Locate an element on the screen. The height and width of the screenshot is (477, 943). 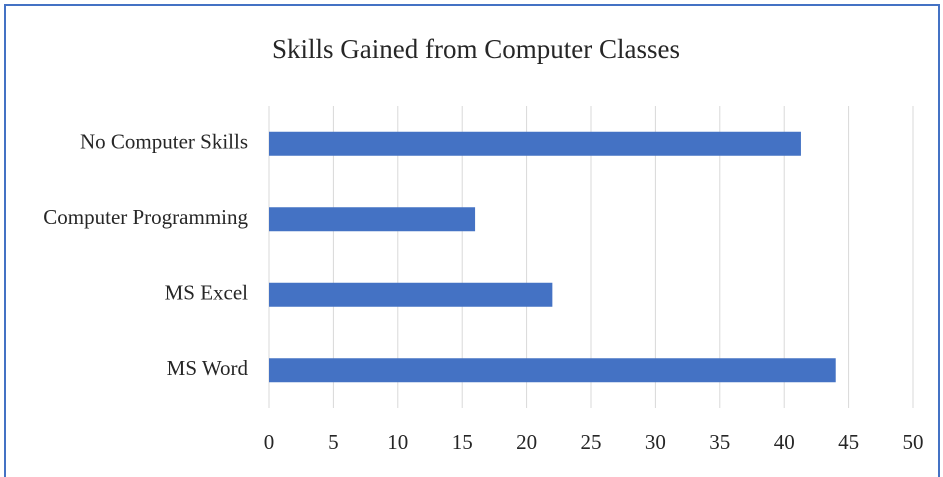
chart-title: Skills Gained from Computer Classes is located at coordinates (476, 49).